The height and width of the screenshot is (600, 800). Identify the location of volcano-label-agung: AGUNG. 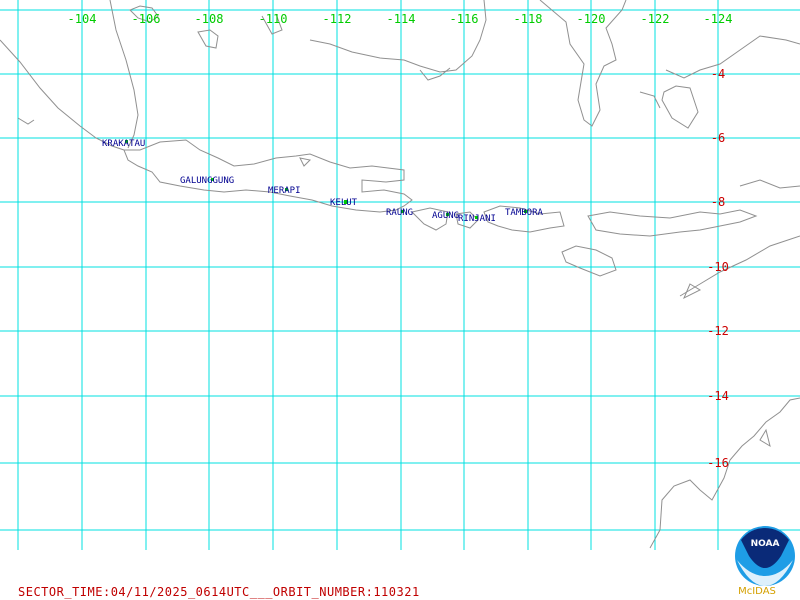
(445, 216).